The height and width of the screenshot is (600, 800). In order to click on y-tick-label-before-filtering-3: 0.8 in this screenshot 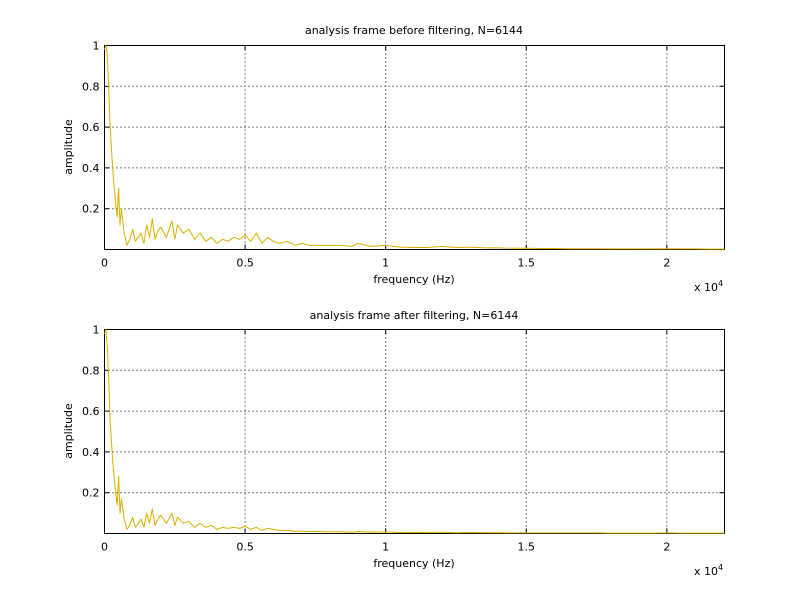, I will do `click(91, 86)`.